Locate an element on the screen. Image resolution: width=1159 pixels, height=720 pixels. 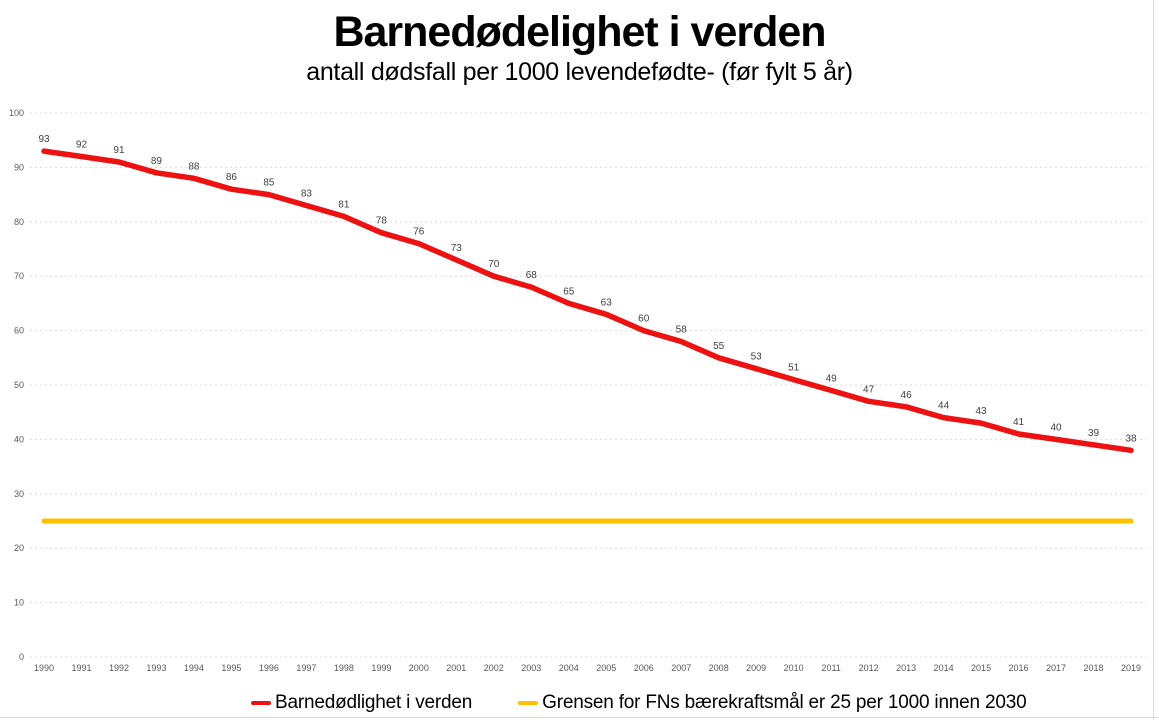
x-tick-label: 2006 is located at coordinates (644, 668).